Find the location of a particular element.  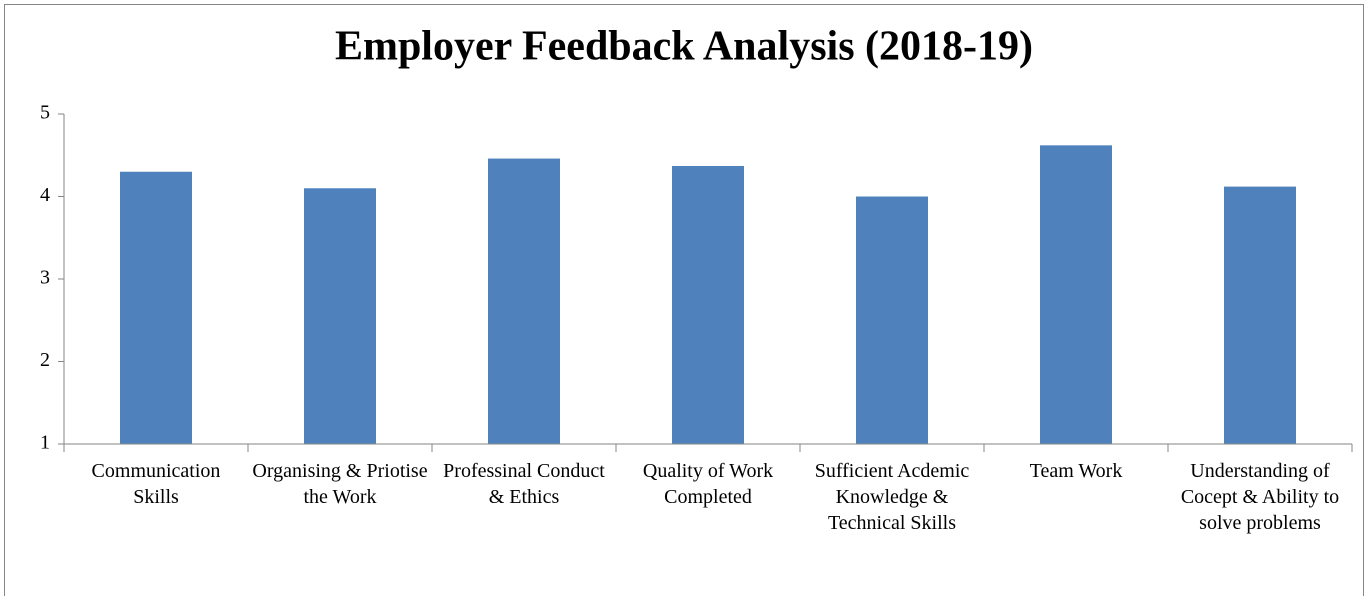

y-tick-label: 5 is located at coordinates (45, 113).